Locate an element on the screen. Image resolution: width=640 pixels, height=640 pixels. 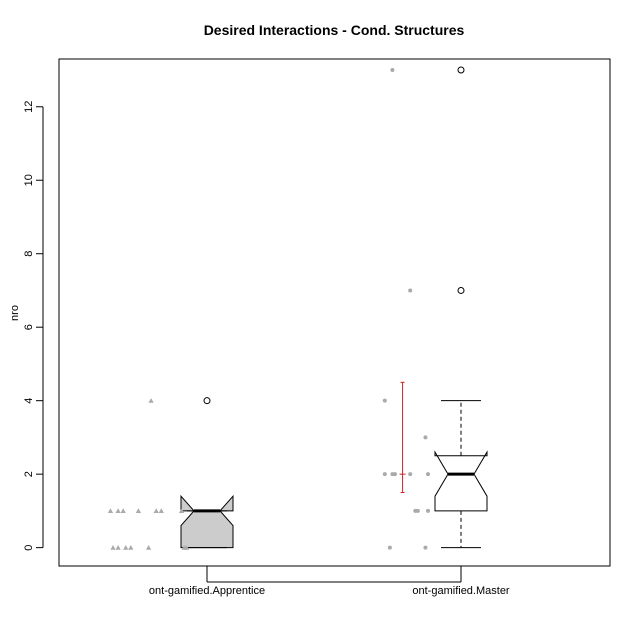
y-tick-label: 8 is located at coordinates (29, 254).